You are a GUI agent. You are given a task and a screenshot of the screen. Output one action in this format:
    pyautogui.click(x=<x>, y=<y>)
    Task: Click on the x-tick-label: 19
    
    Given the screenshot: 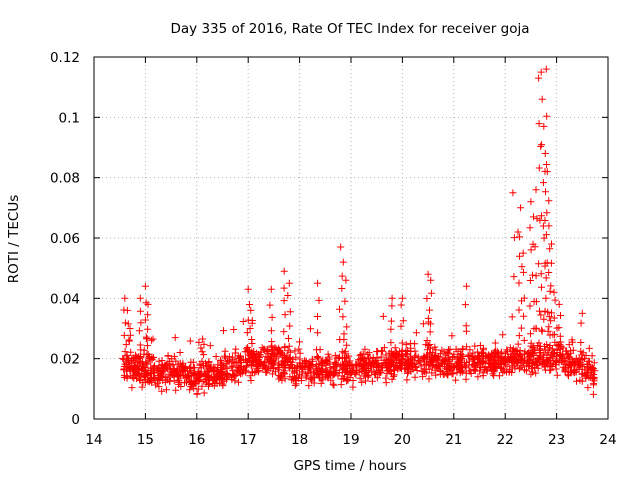 What is the action you would take?
    pyautogui.click(x=350, y=440)
    